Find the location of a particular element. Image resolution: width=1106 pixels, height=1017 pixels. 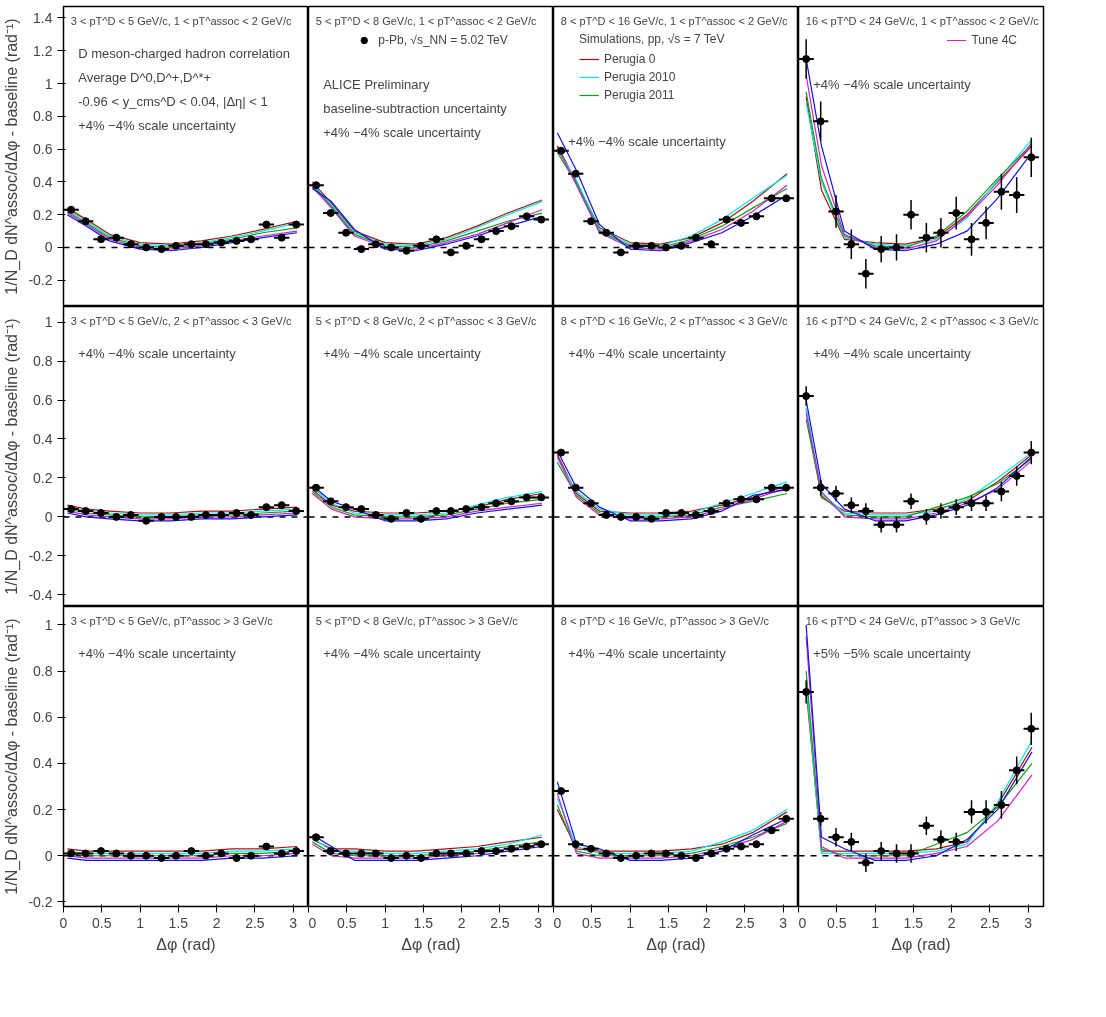

annotation: Average D^0,D^+,D^*+ is located at coordinates (145, 77).